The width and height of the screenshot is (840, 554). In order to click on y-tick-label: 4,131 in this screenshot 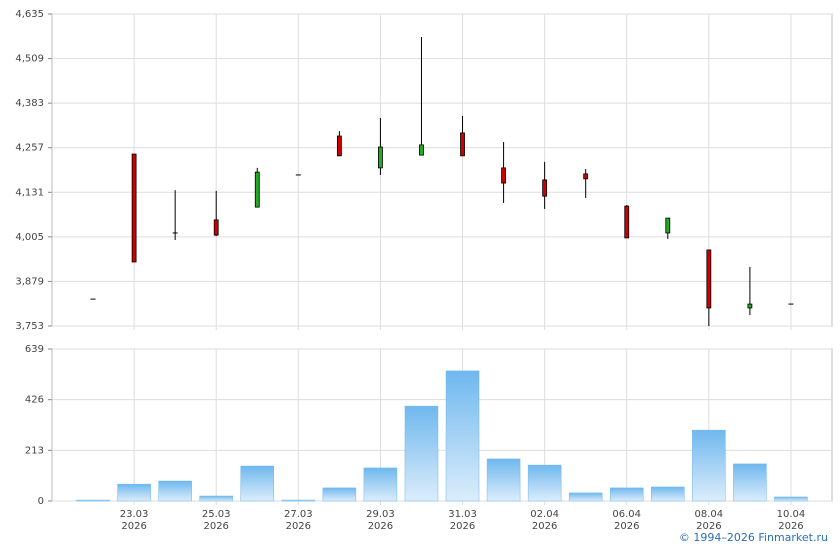, I will do `click(29, 192)`.